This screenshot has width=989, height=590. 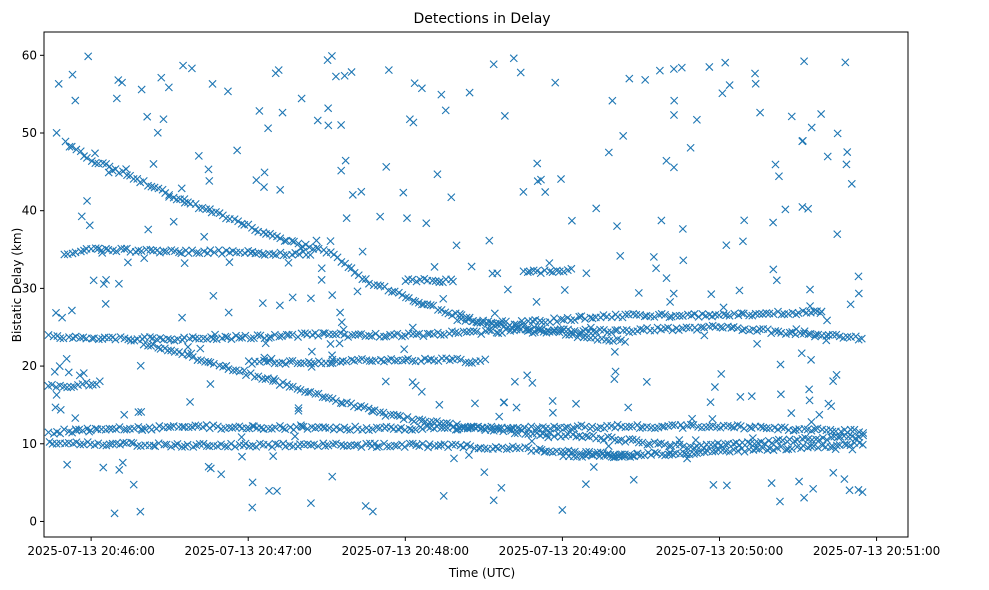 What do you see at coordinates (29, 55) in the screenshot?
I see `y-tick-label: 60` at bounding box center [29, 55].